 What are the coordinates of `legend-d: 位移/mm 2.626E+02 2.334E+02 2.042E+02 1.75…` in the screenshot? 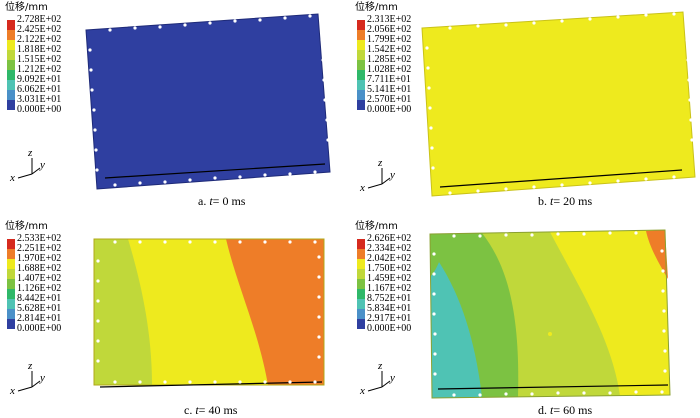 It's located at (400, 277).